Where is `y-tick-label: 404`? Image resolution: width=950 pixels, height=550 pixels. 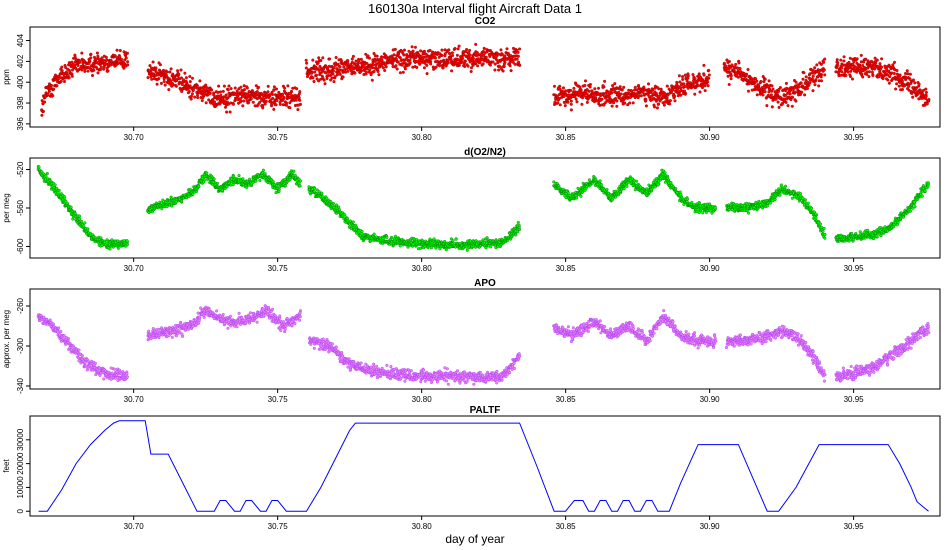
y-tick-label: 404 is located at coordinates (20, 40).